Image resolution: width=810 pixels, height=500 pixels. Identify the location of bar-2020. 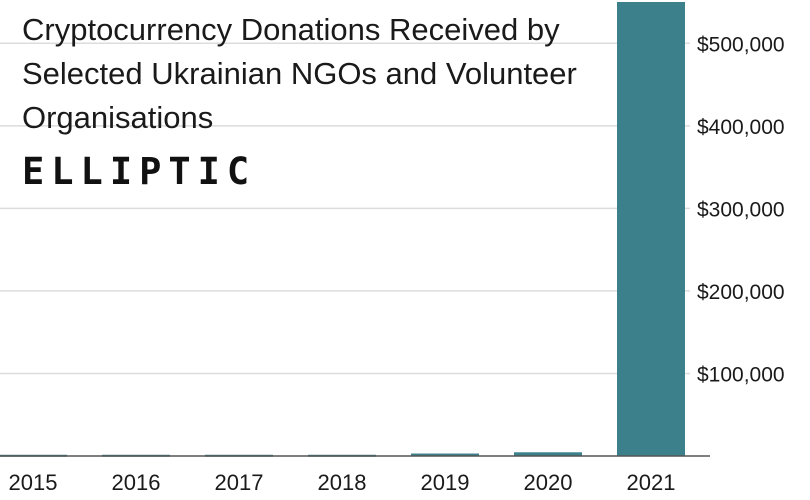
(548, 454).